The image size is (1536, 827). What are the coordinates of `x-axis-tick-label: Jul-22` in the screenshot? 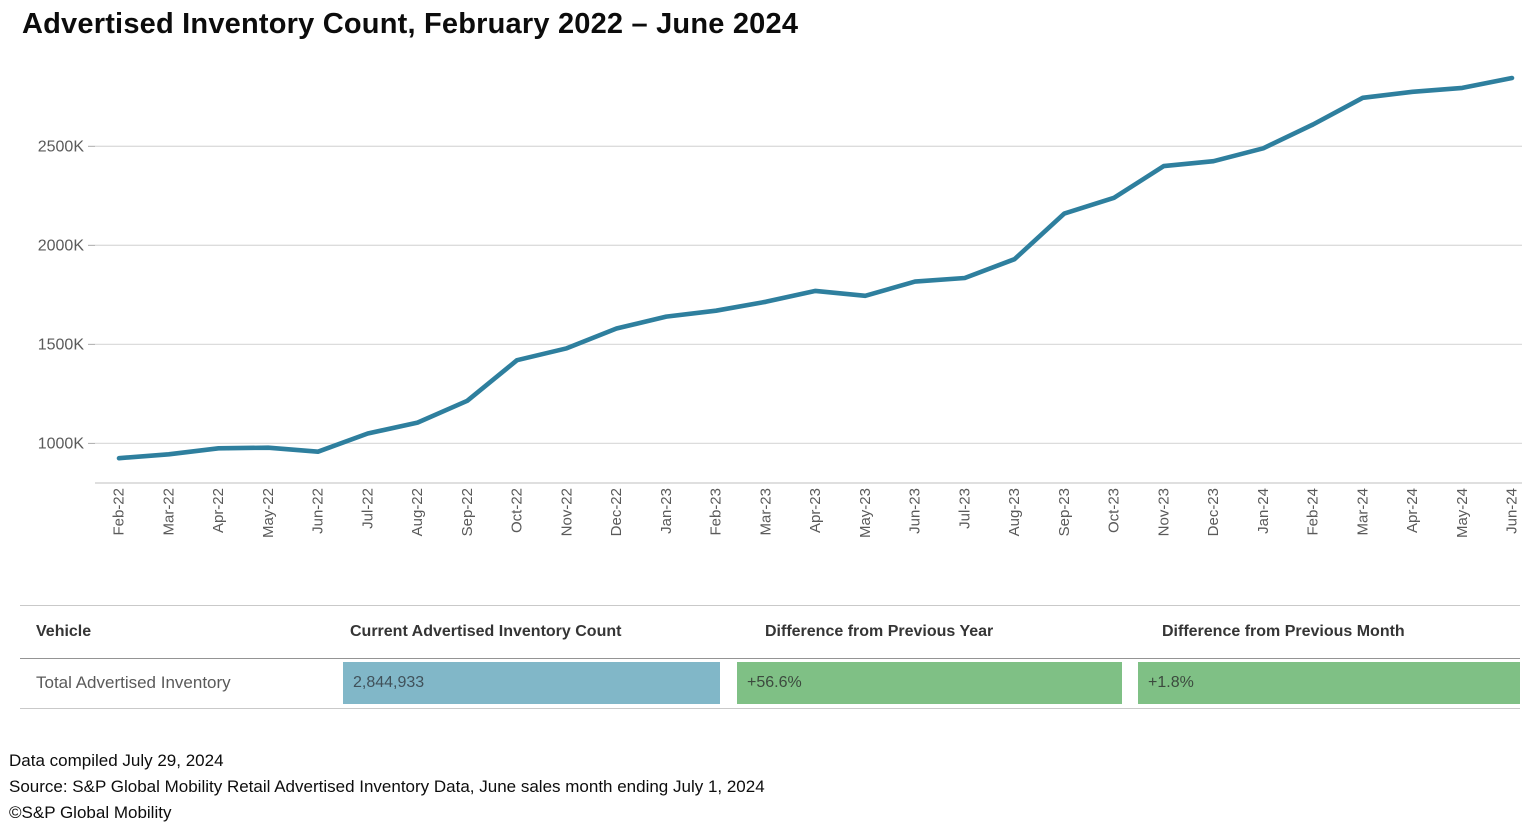 It's located at (367, 508).